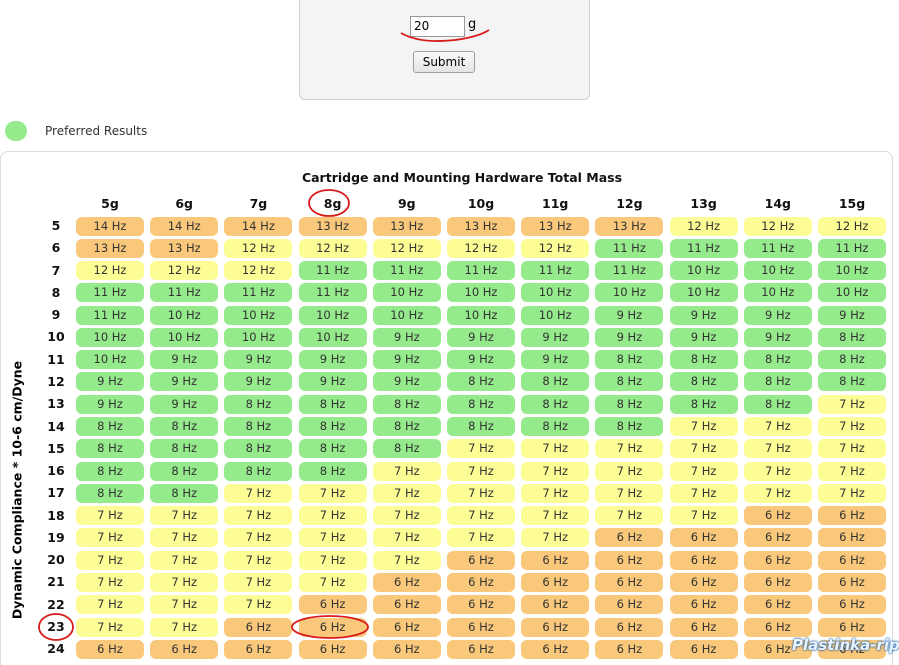 The image size is (899, 665). I want to click on row-header: 17, so click(56, 493).